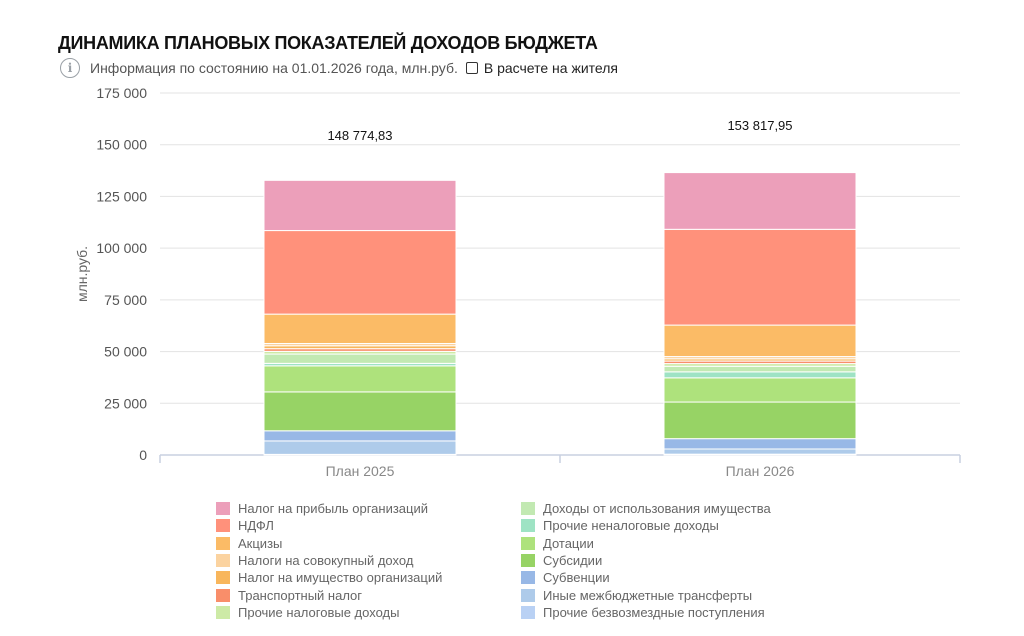 This screenshot has height=636, width=1024. What do you see at coordinates (121, 93) in the screenshot?
I see `y-tick-label: 175 000` at bounding box center [121, 93].